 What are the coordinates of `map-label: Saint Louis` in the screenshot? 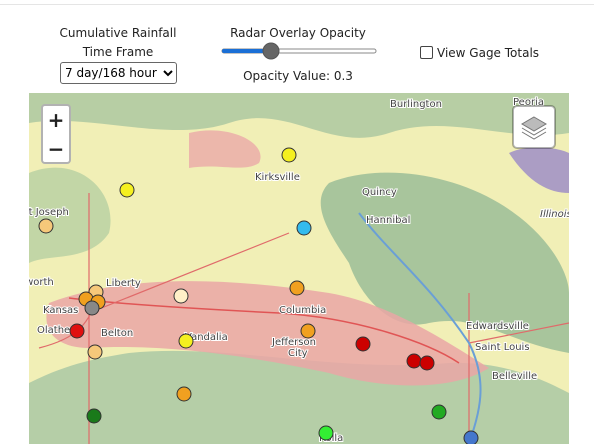 It's located at (502, 347).